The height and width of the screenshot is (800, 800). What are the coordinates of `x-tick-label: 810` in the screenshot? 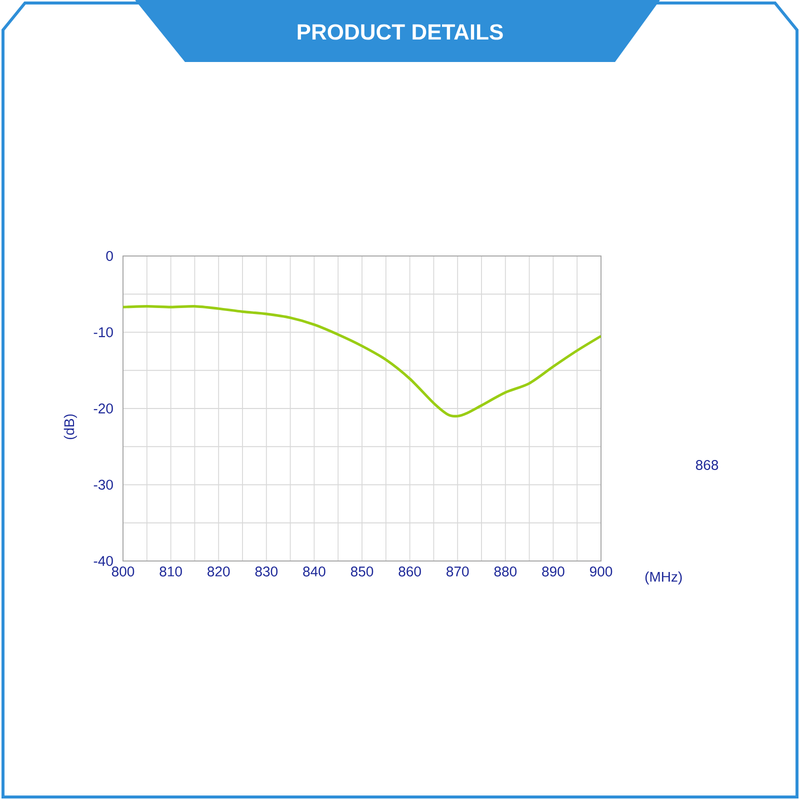 It's located at (171, 571).